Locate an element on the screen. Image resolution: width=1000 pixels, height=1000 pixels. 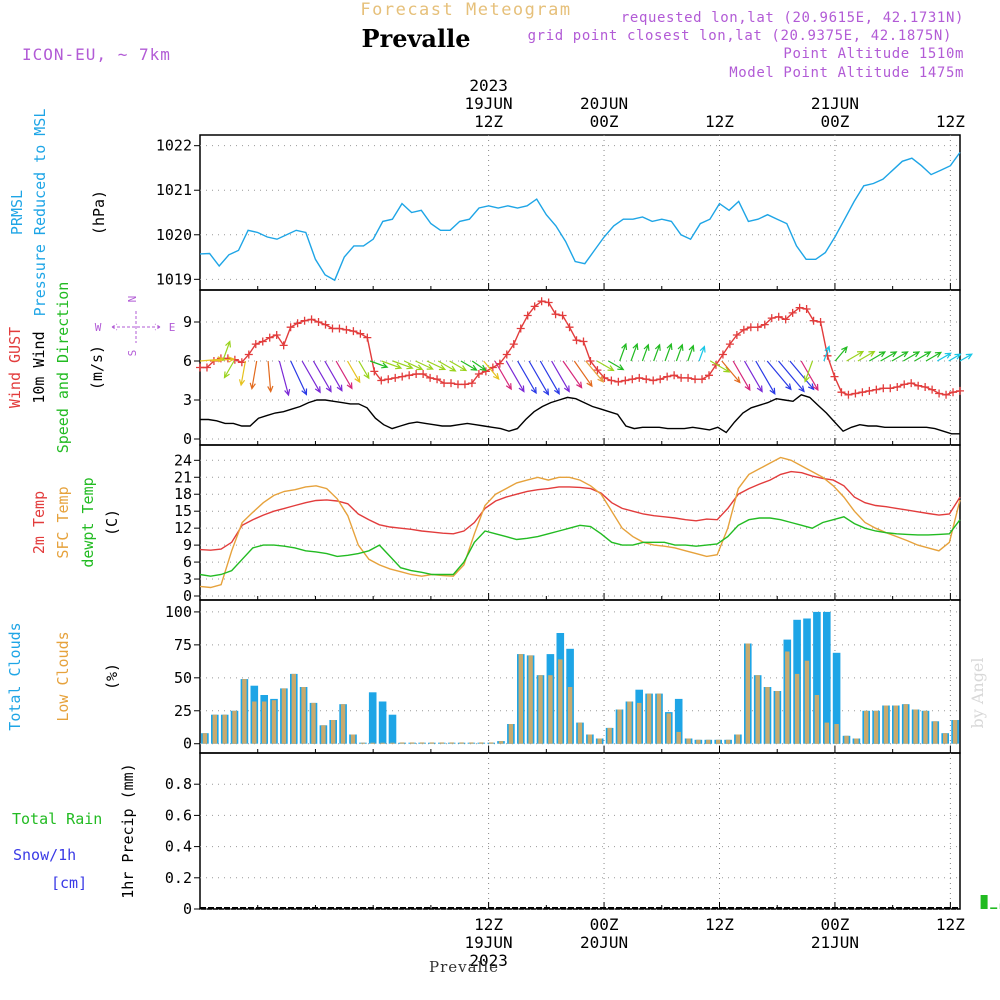
rain-bar is located at coordinates (984, 902).